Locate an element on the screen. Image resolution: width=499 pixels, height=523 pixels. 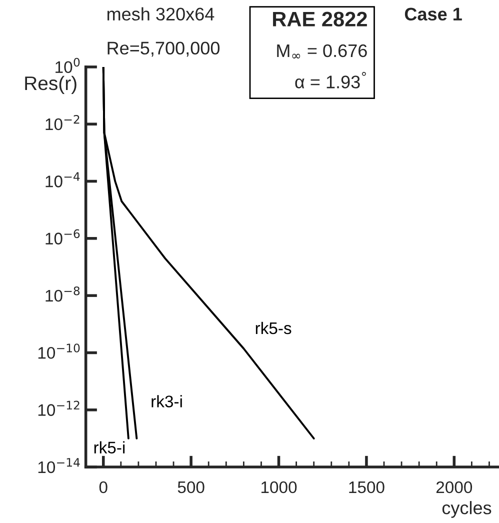
y-axis-title: Res(r) is located at coordinates (50, 85).